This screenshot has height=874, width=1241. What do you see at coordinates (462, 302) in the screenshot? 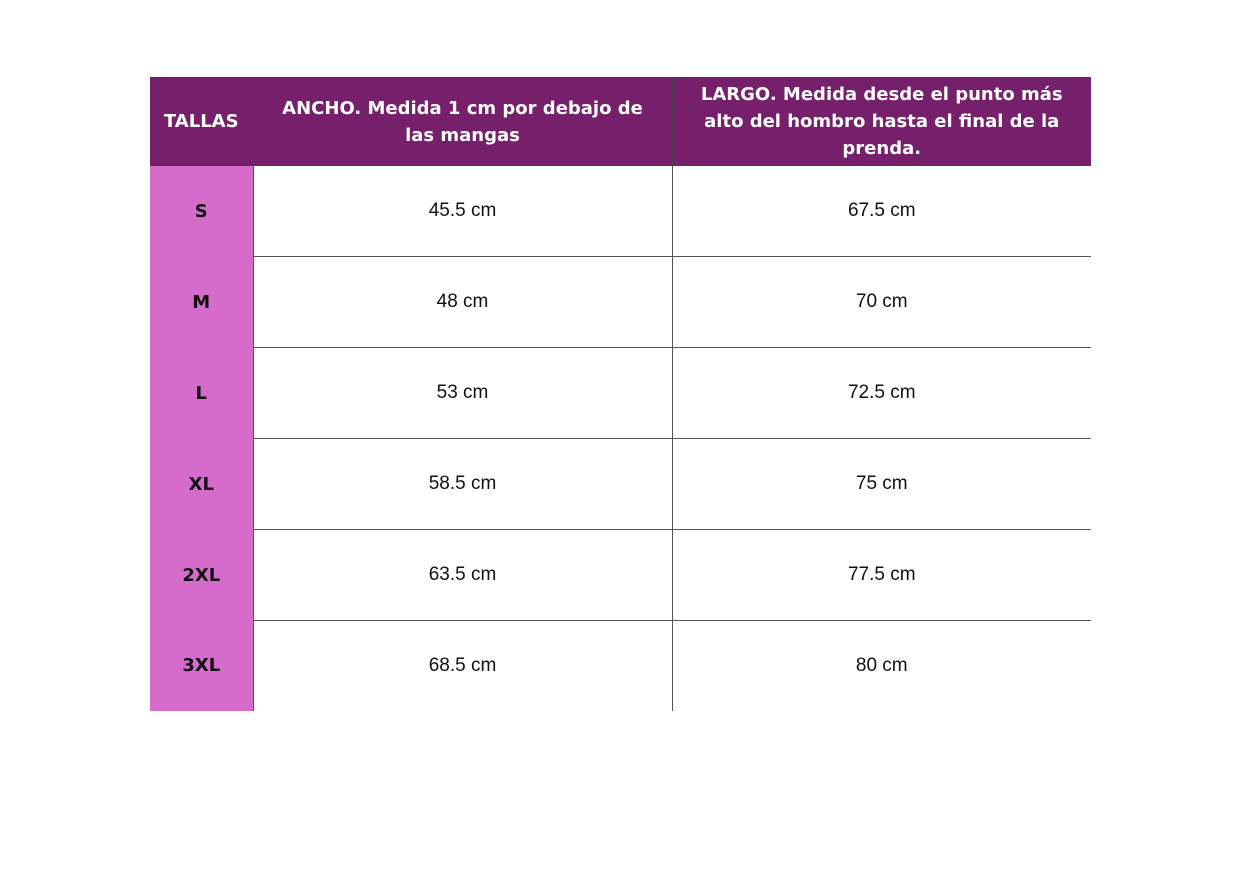
I see `ancho-cell: 48 cm` at bounding box center [462, 302].